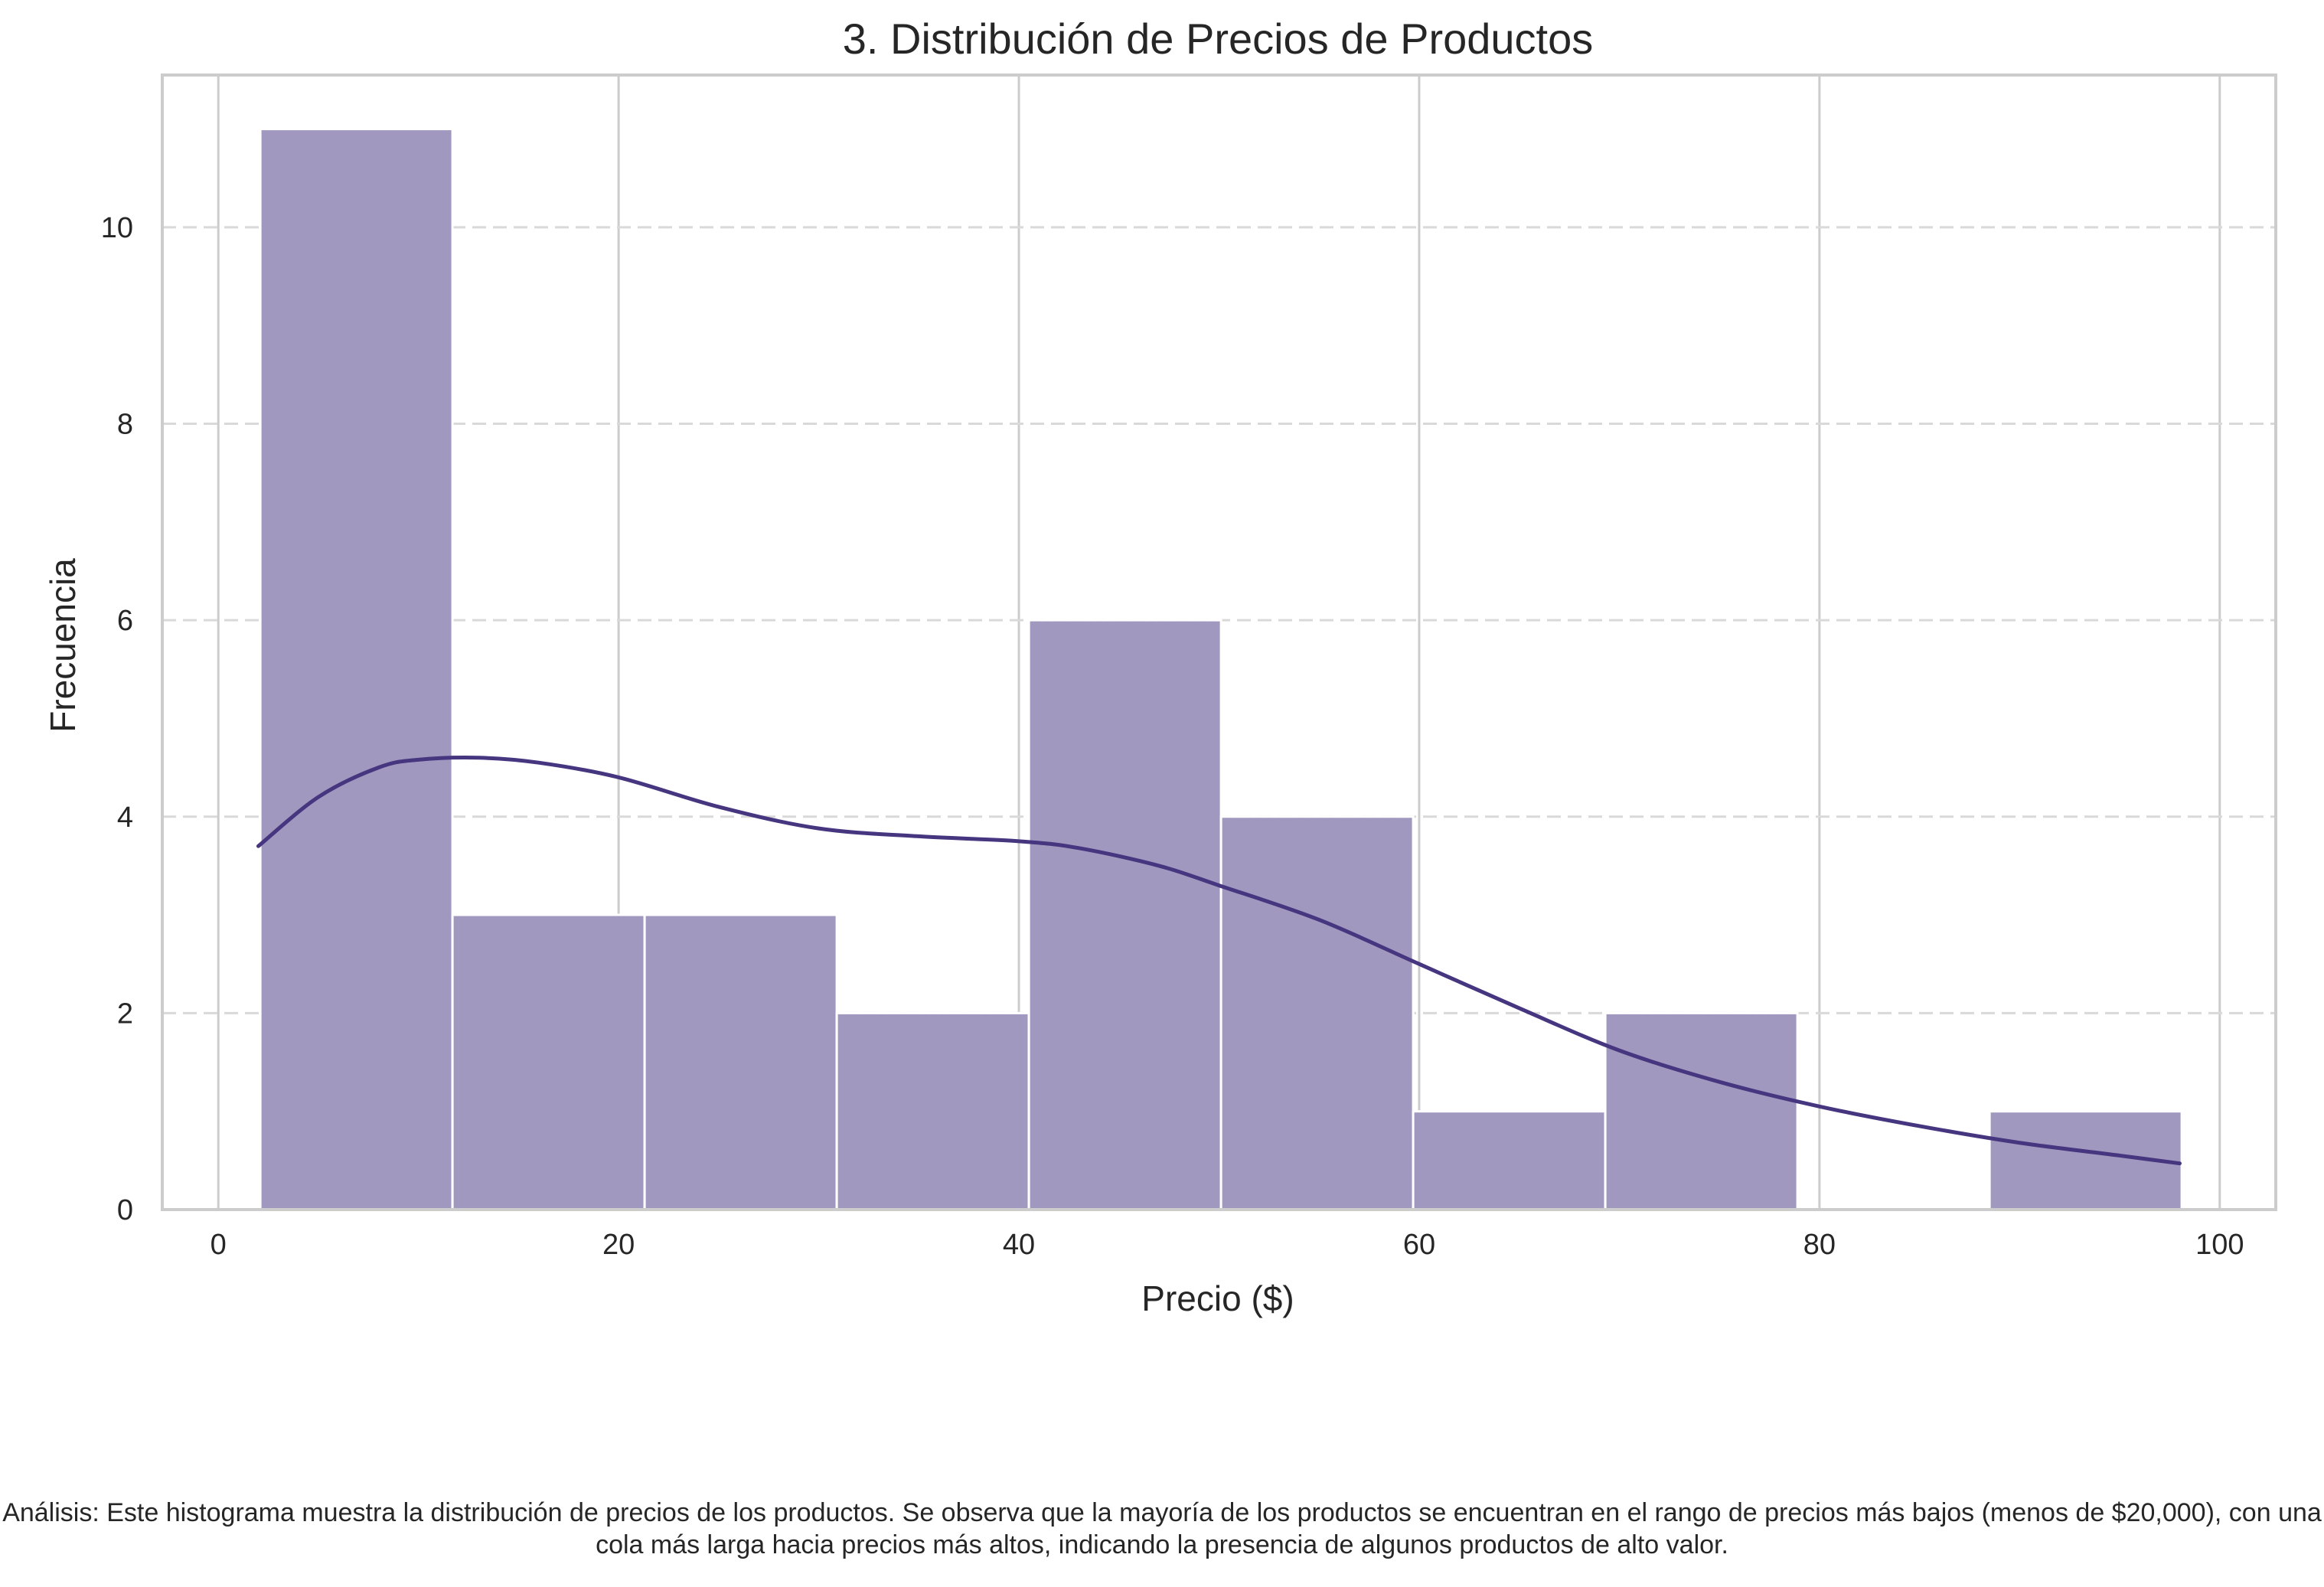  What do you see at coordinates (117, 719) in the screenshot?
I see `y-tick-labels: 0 2 4 6 8 10` at bounding box center [117, 719].